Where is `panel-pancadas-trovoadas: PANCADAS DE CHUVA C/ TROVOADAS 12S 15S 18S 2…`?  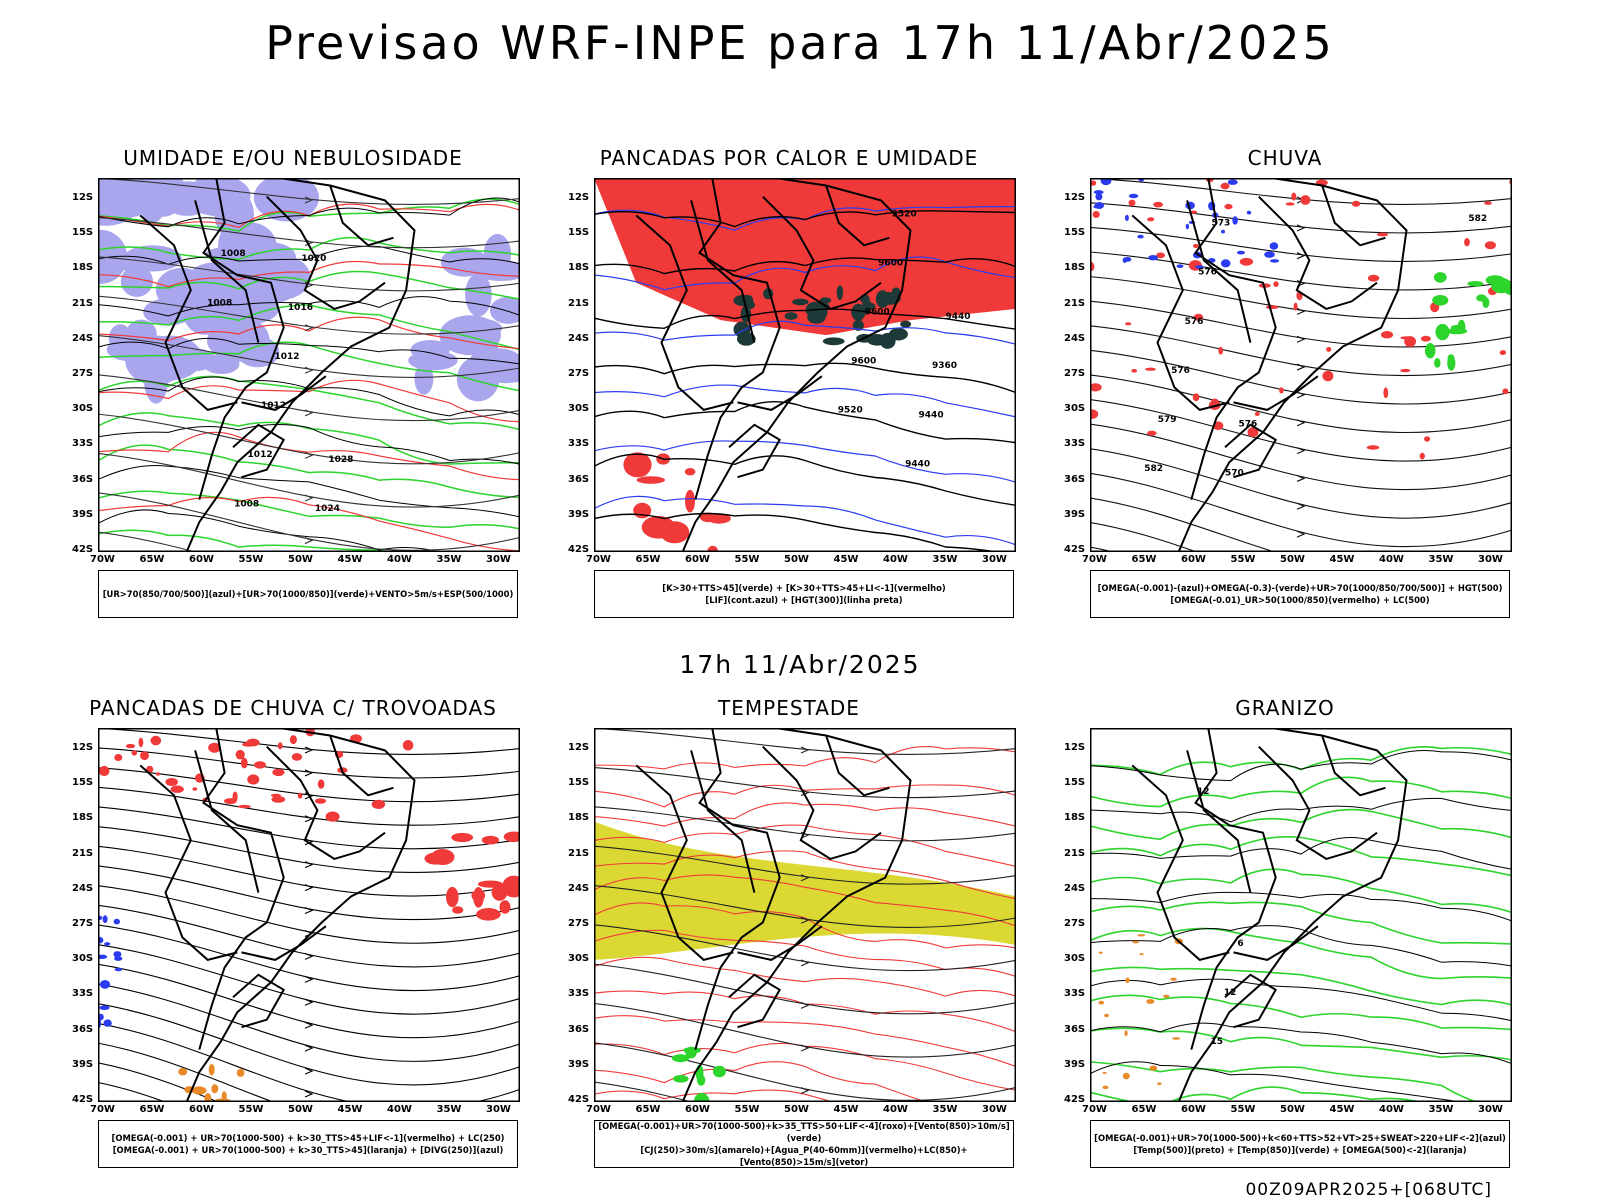
panel-pancadas-trovoadas: PANCADAS DE CHUVA C/ TROVOADAS 12S 15S 18S 2… is located at coordinates (293, 930).